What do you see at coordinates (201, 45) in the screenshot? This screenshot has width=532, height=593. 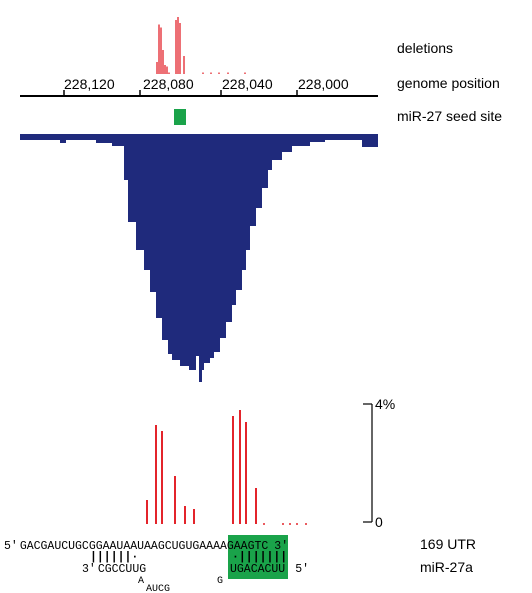 I see `top-deletion-histogram` at bounding box center [201, 45].